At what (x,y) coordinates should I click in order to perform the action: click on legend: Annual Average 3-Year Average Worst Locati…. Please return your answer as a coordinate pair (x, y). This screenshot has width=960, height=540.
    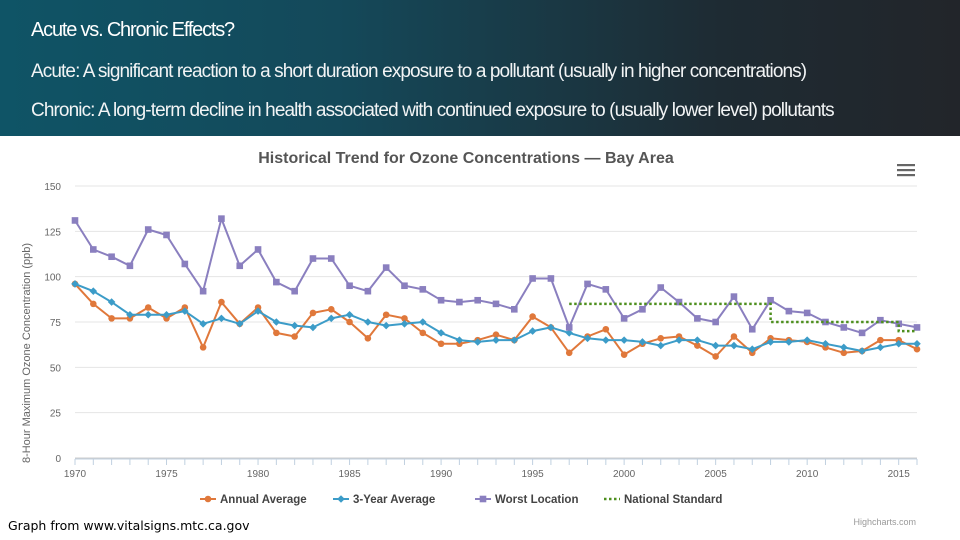
    Looking at the image, I should click on (461, 500).